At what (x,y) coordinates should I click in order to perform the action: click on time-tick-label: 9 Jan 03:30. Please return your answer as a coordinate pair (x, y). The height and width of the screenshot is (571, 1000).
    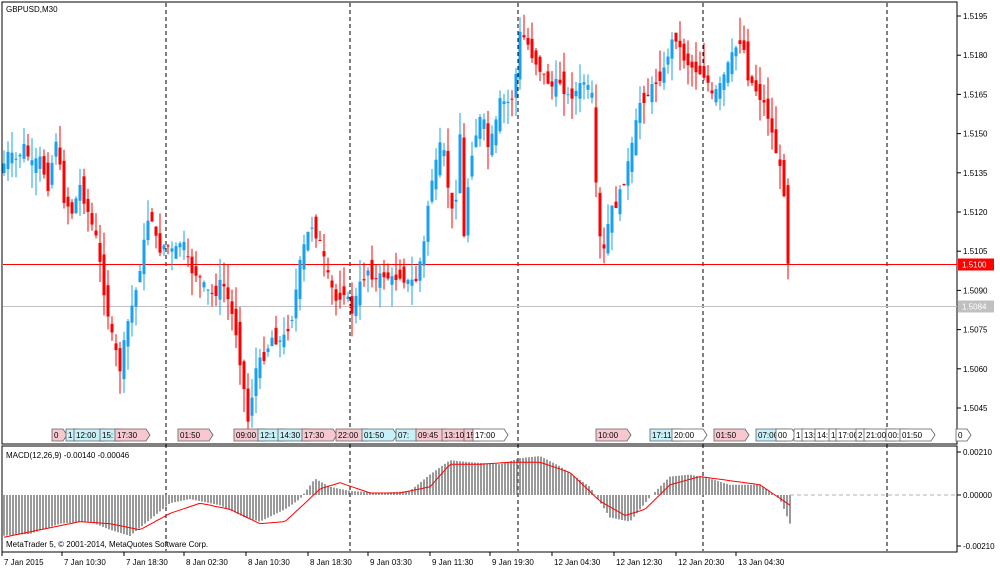
    Looking at the image, I should click on (391, 562).